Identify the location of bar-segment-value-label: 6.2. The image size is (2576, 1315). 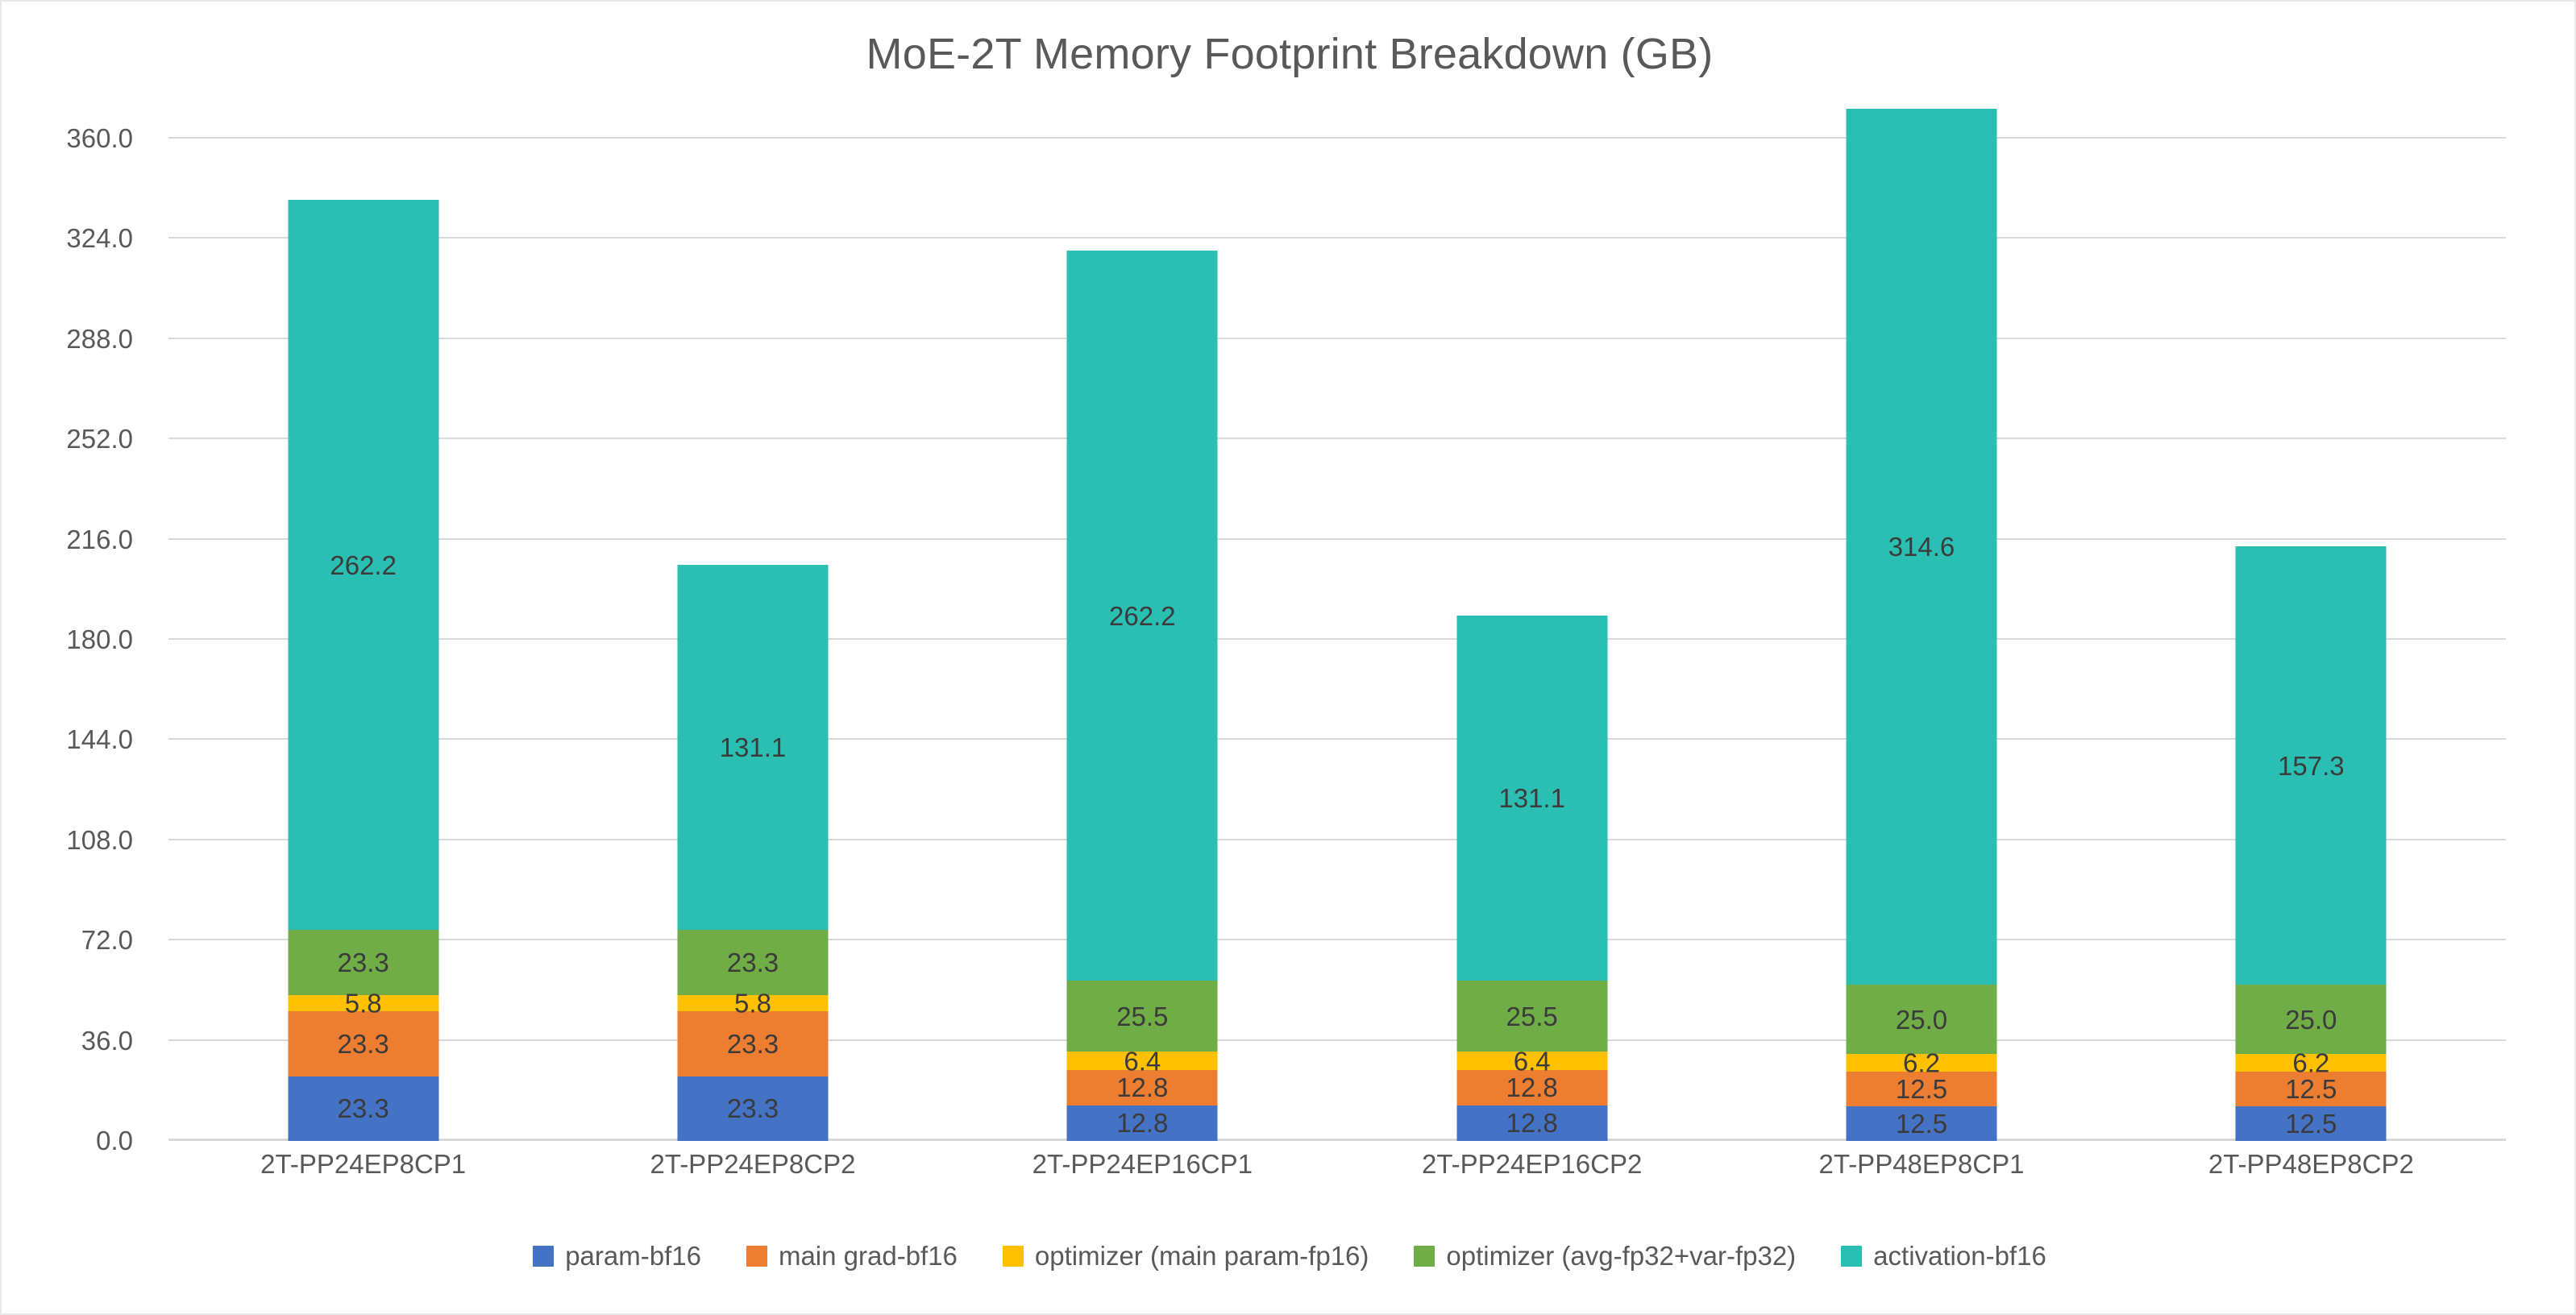
(1921, 1062).